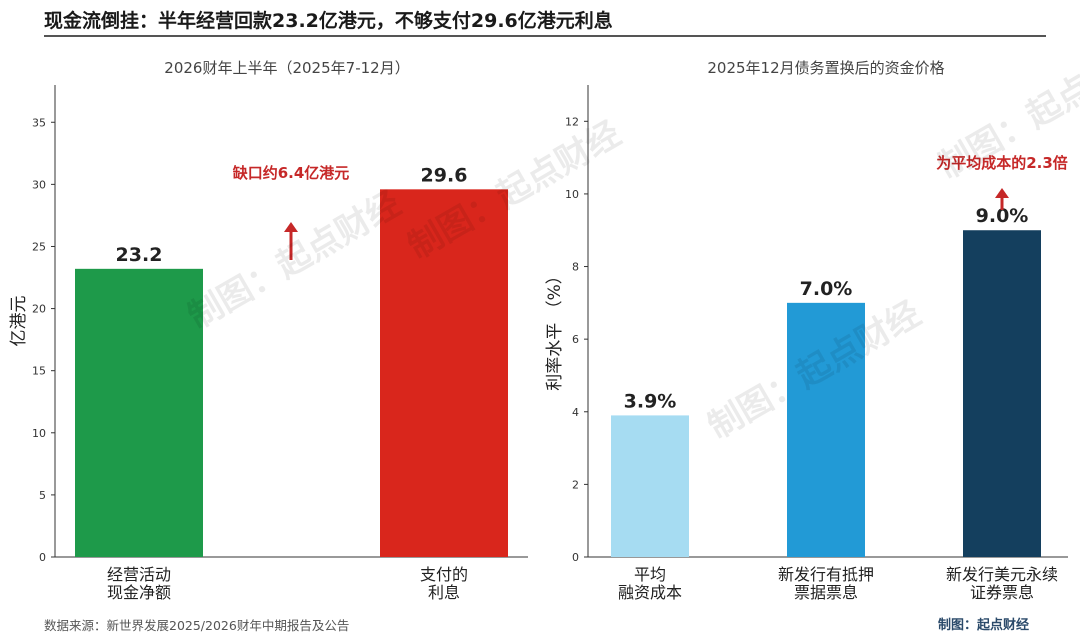  I want to click on chart-1-y-tick-label: 25, so click(39, 246).